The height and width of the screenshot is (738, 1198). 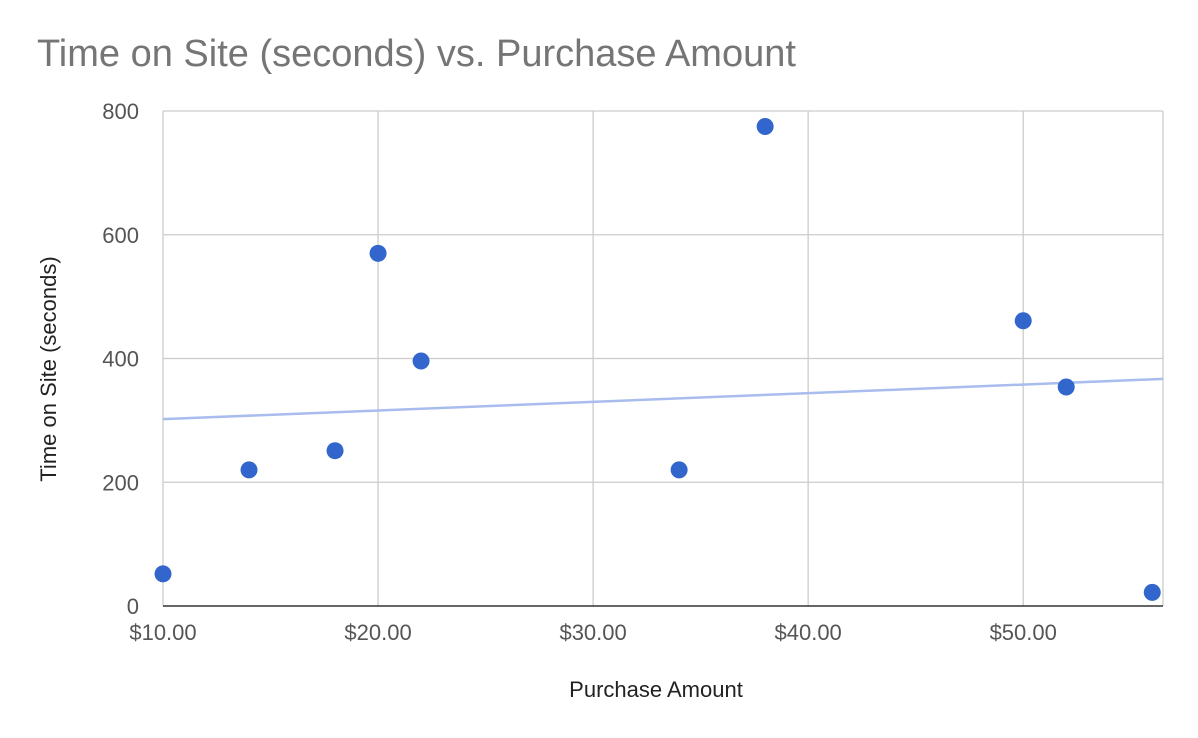 I want to click on x-axis-tick-labels: $10.00 $20.00 $30.00 $40.00 $50.00, so click(x=593, y=632).